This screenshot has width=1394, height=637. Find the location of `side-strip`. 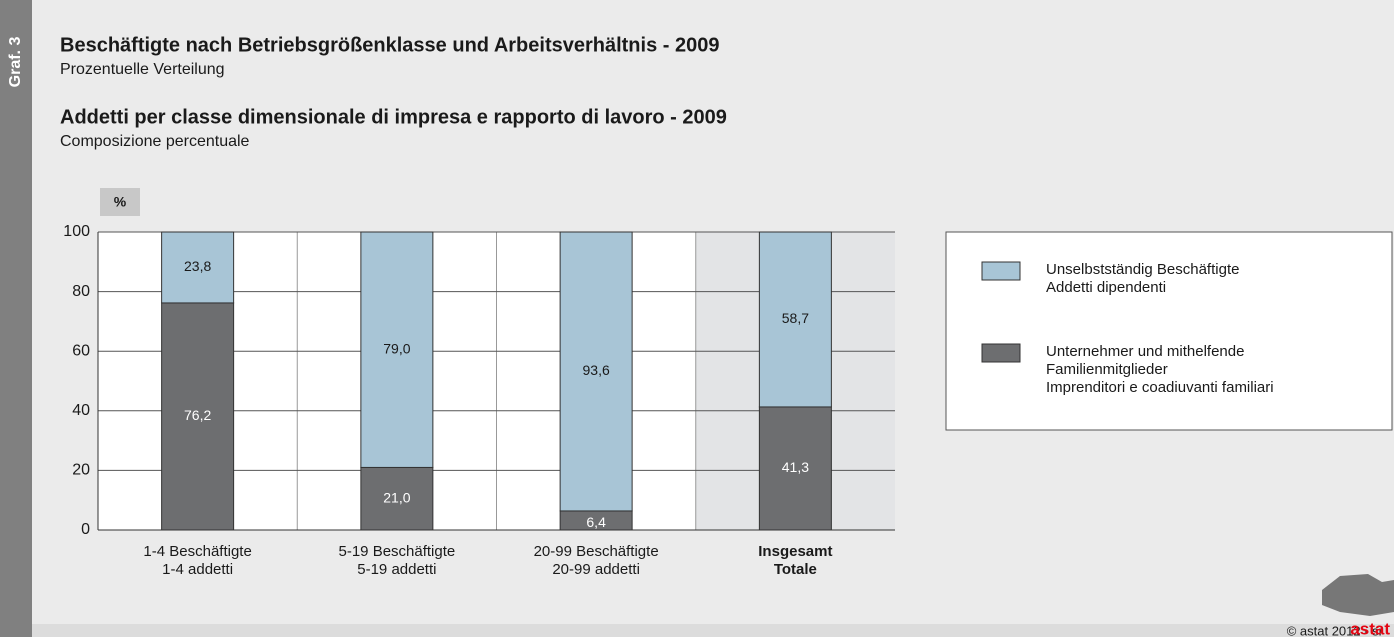

side-strip is located at coordinates (16, 318).